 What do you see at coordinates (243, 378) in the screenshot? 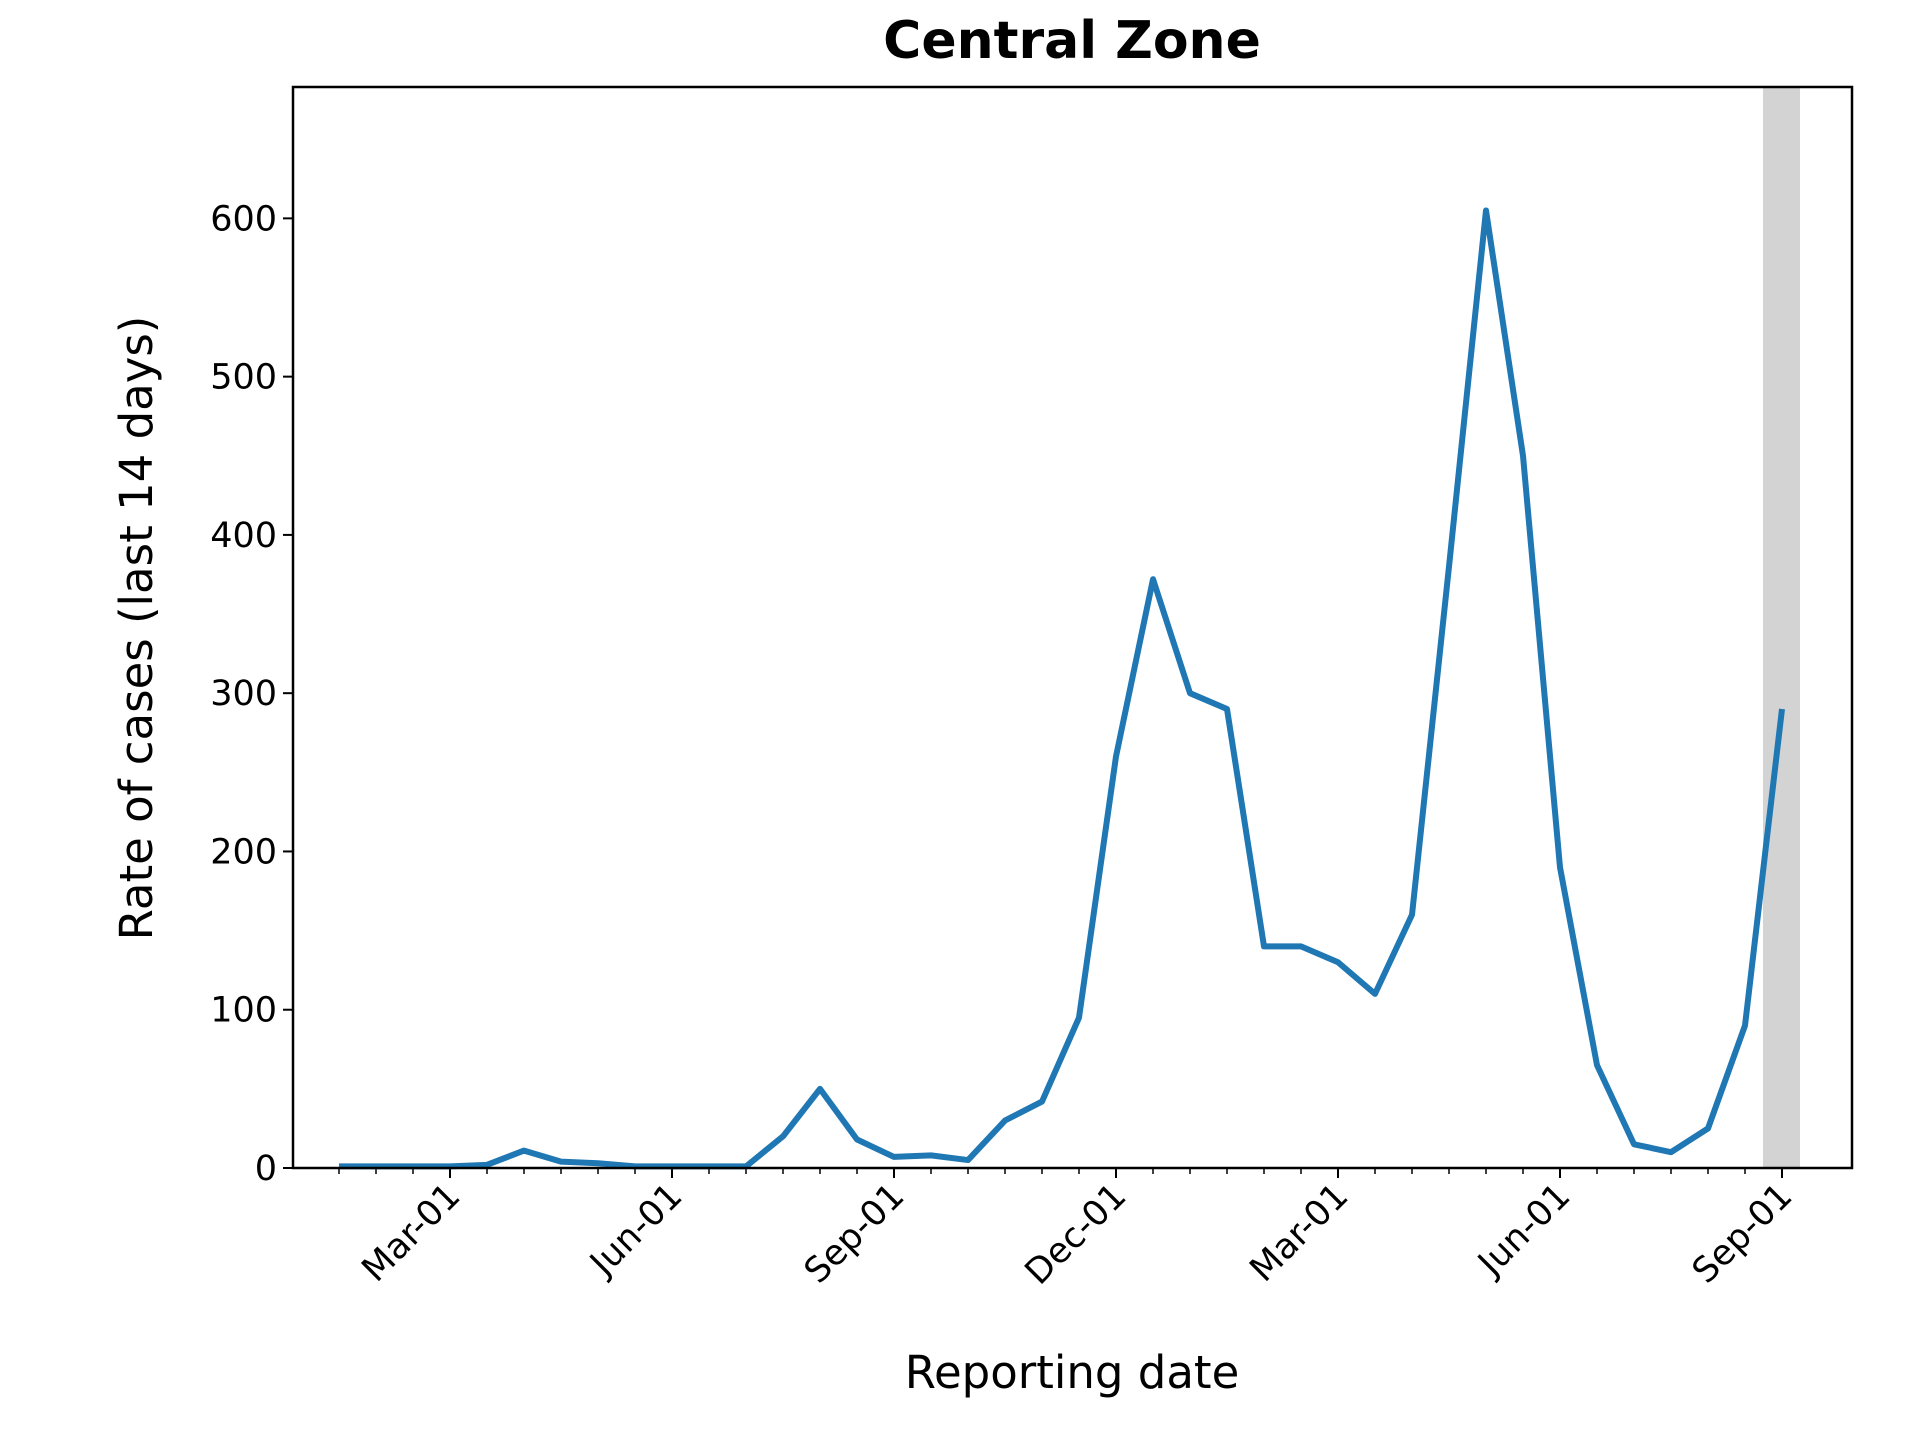
I see `y-tick-label: 500` at bounding box center [243, 378].